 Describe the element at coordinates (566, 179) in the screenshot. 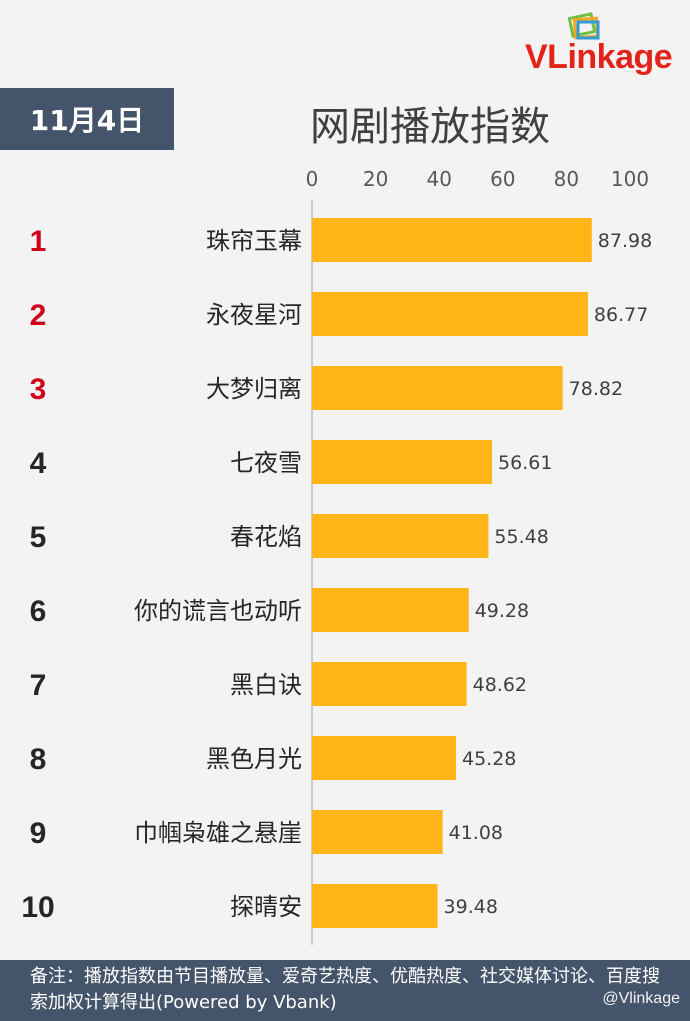

I see `x-tick-label: 80` at that location.